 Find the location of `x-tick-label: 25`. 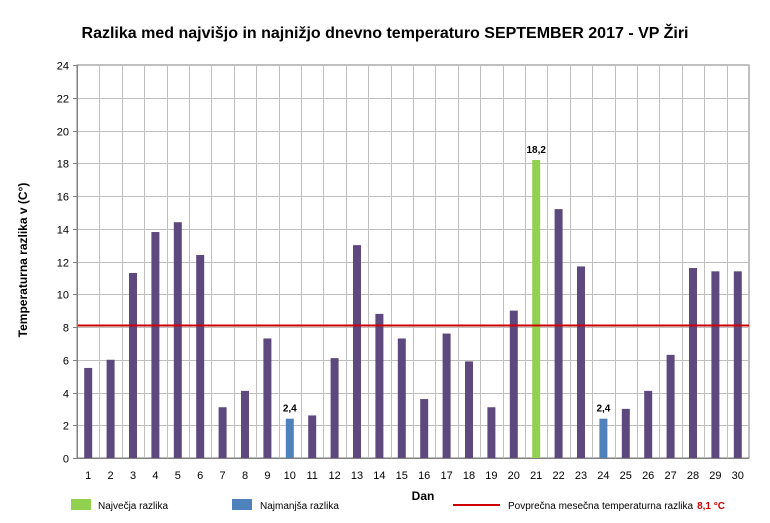

x-tick-label: 25 is located at coordinates (626, 476).